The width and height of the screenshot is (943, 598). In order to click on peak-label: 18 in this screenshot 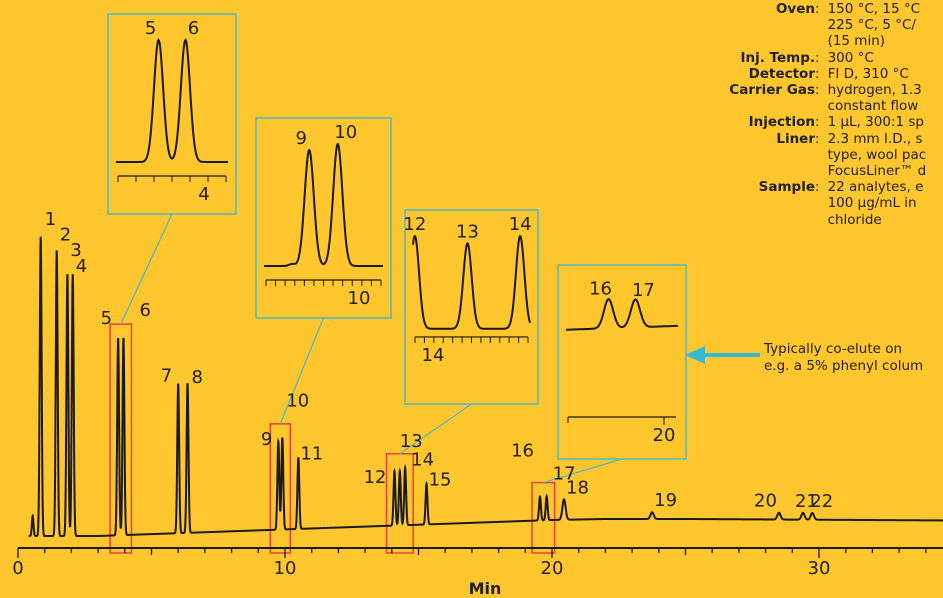, I will do `click(577, 487)`.